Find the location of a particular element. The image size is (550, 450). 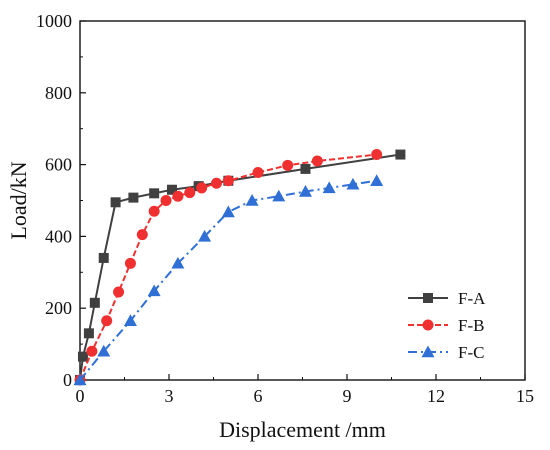

legend-item-f-b: F-B is located at coordinates (446, 325).